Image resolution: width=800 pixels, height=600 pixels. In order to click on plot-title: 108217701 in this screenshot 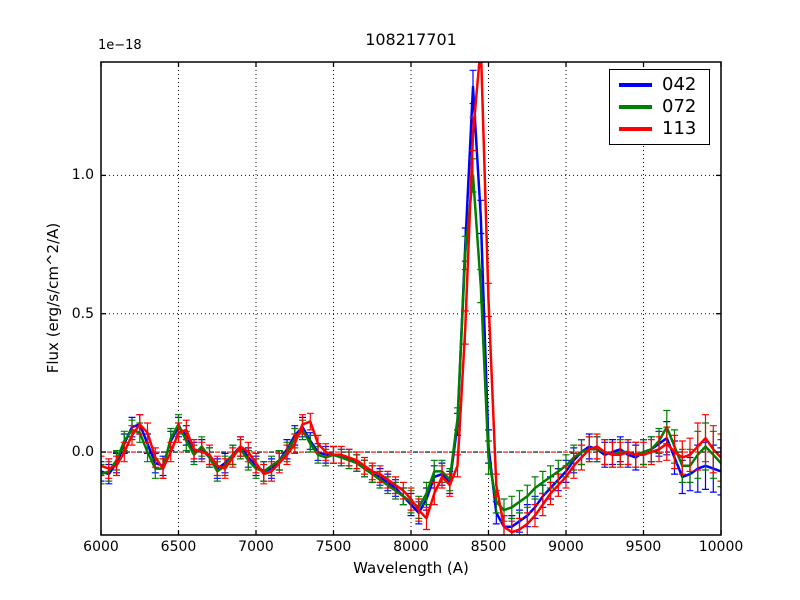, I will do `click(411, 39)`.